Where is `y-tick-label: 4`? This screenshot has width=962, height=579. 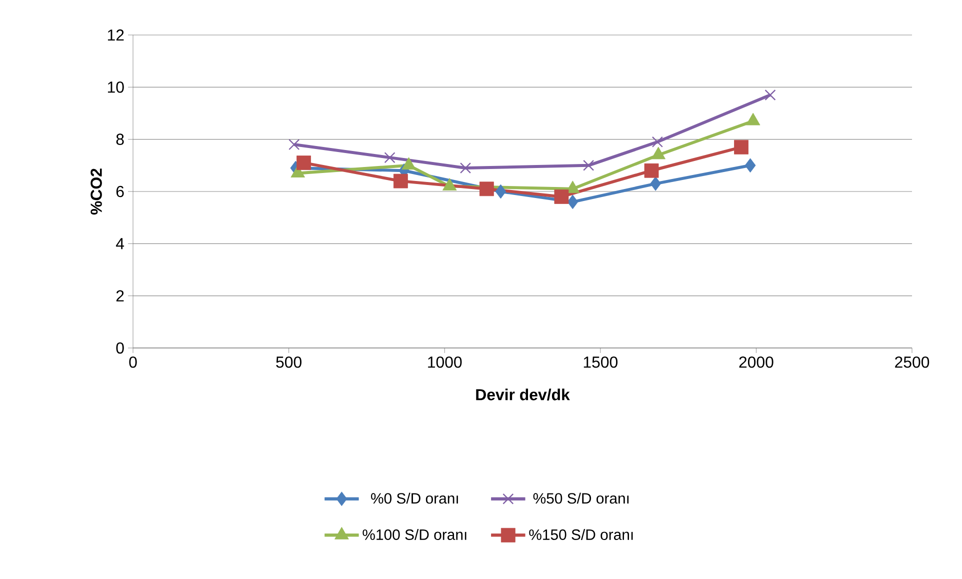 y-tick-label: 4 is located at coordinates (120, 244).